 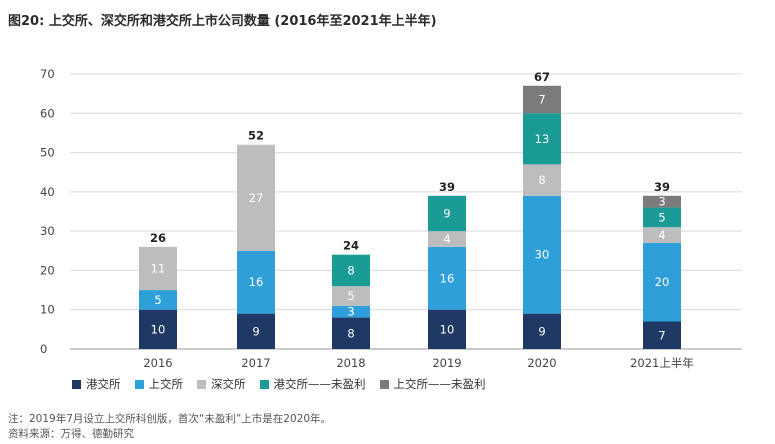 I want to click on legend-label: 深交所, so click(x=228, y=384).